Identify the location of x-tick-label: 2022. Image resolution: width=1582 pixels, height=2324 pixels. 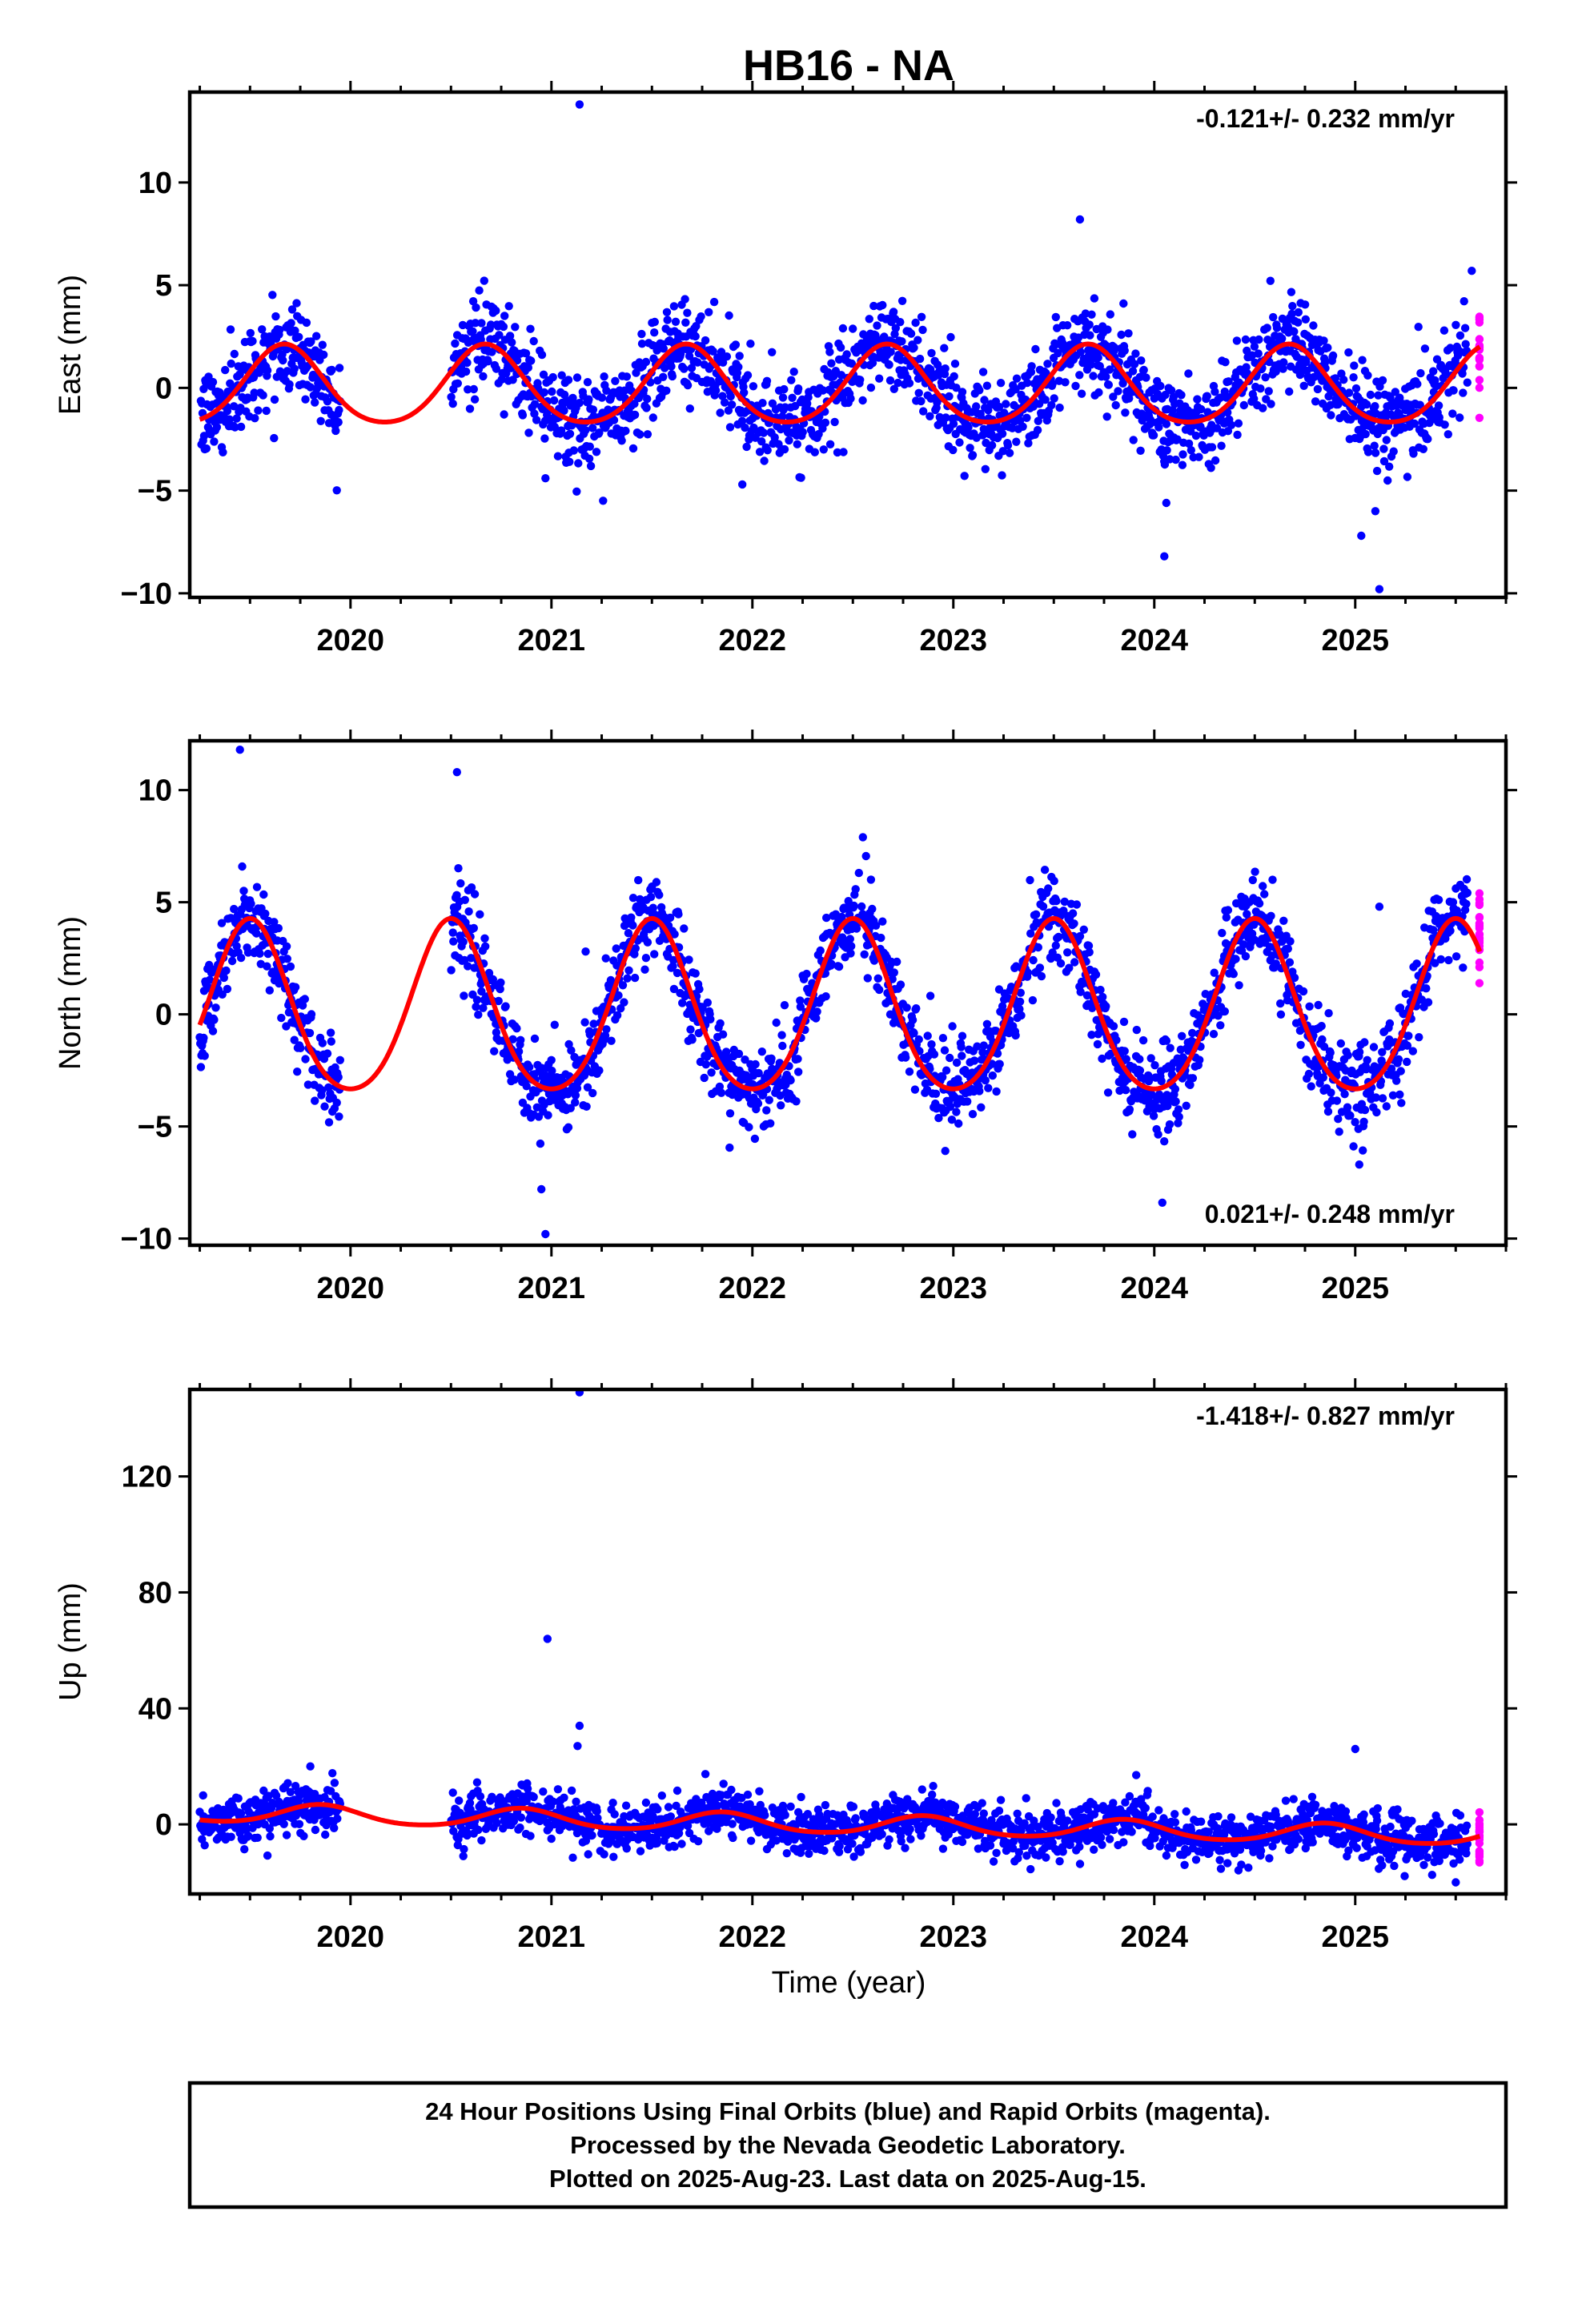
(753, 640).